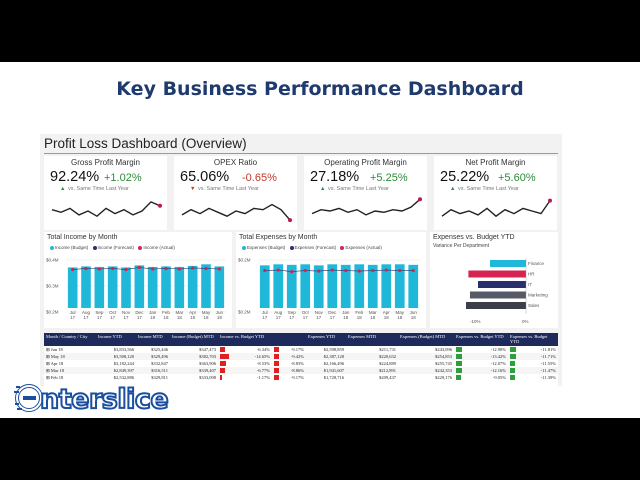 Image resolution: width=640 pixels, height=480 pixels. Describe the element at coordinates (481, 356) in the screenshot. I see `variance-cell: -13.42%` at that location.